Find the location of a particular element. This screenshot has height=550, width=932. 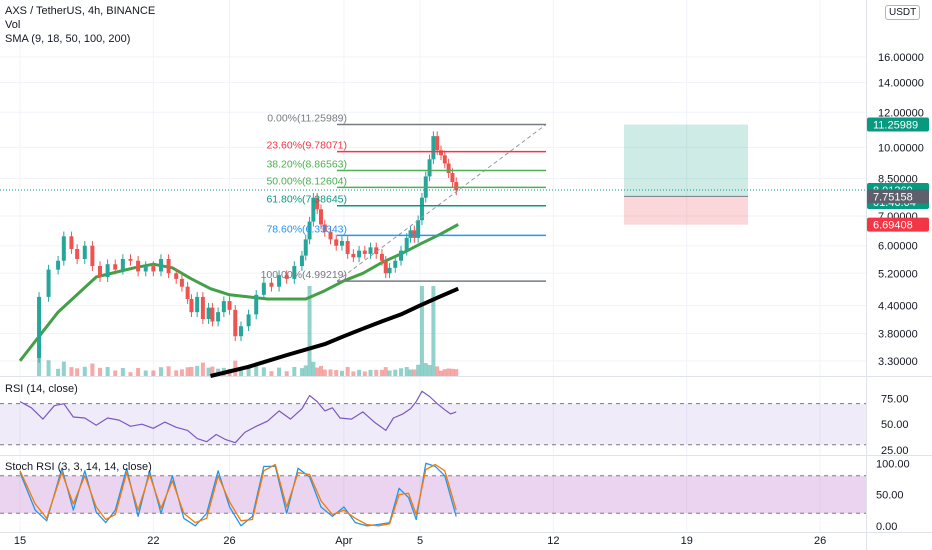

rsi-label: RSI (14, close) is located at coordinates (41, 389).